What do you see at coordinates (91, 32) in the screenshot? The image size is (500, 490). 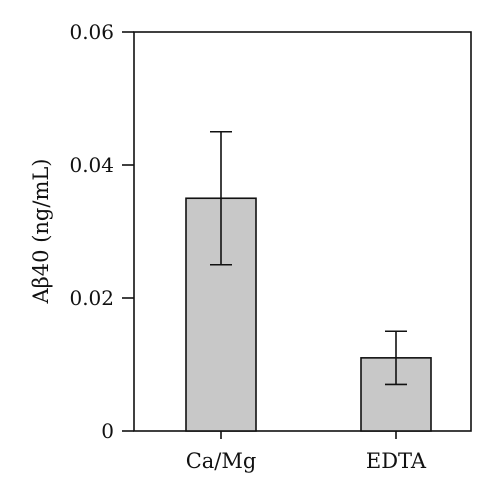 I see `y-tick-label: 0.06` at bounding box center [91, 32].